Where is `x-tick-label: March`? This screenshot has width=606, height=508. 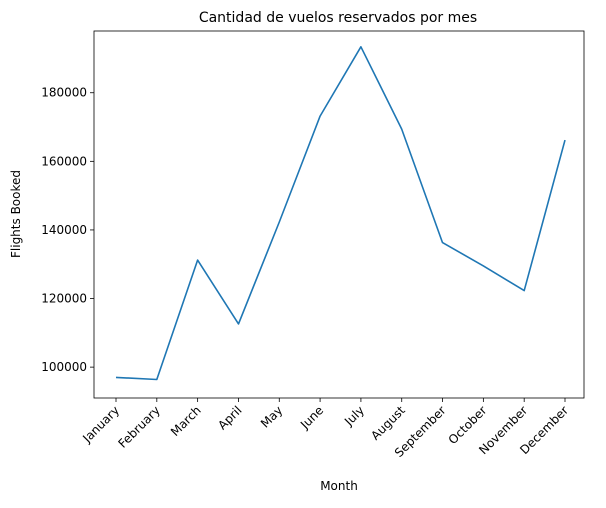
x-tick-label: March is located at coordinates (186, 421).